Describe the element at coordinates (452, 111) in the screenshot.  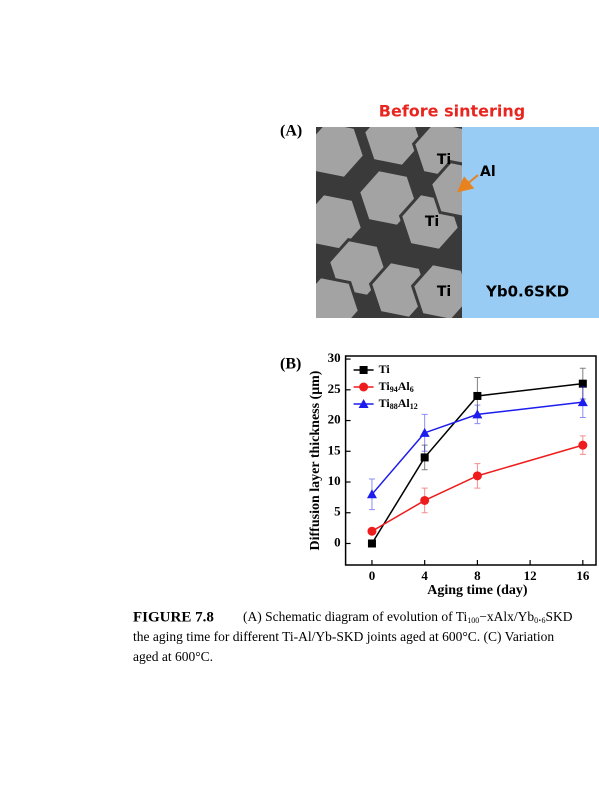
I see `panel-title: Before sintering` at that location.